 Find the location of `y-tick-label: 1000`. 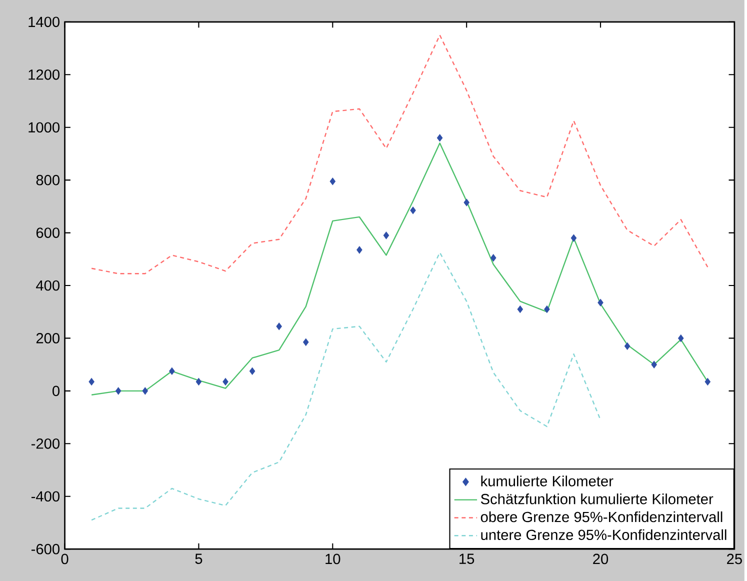

y-tick-label: 1000 is located at coordinates (44, 127).